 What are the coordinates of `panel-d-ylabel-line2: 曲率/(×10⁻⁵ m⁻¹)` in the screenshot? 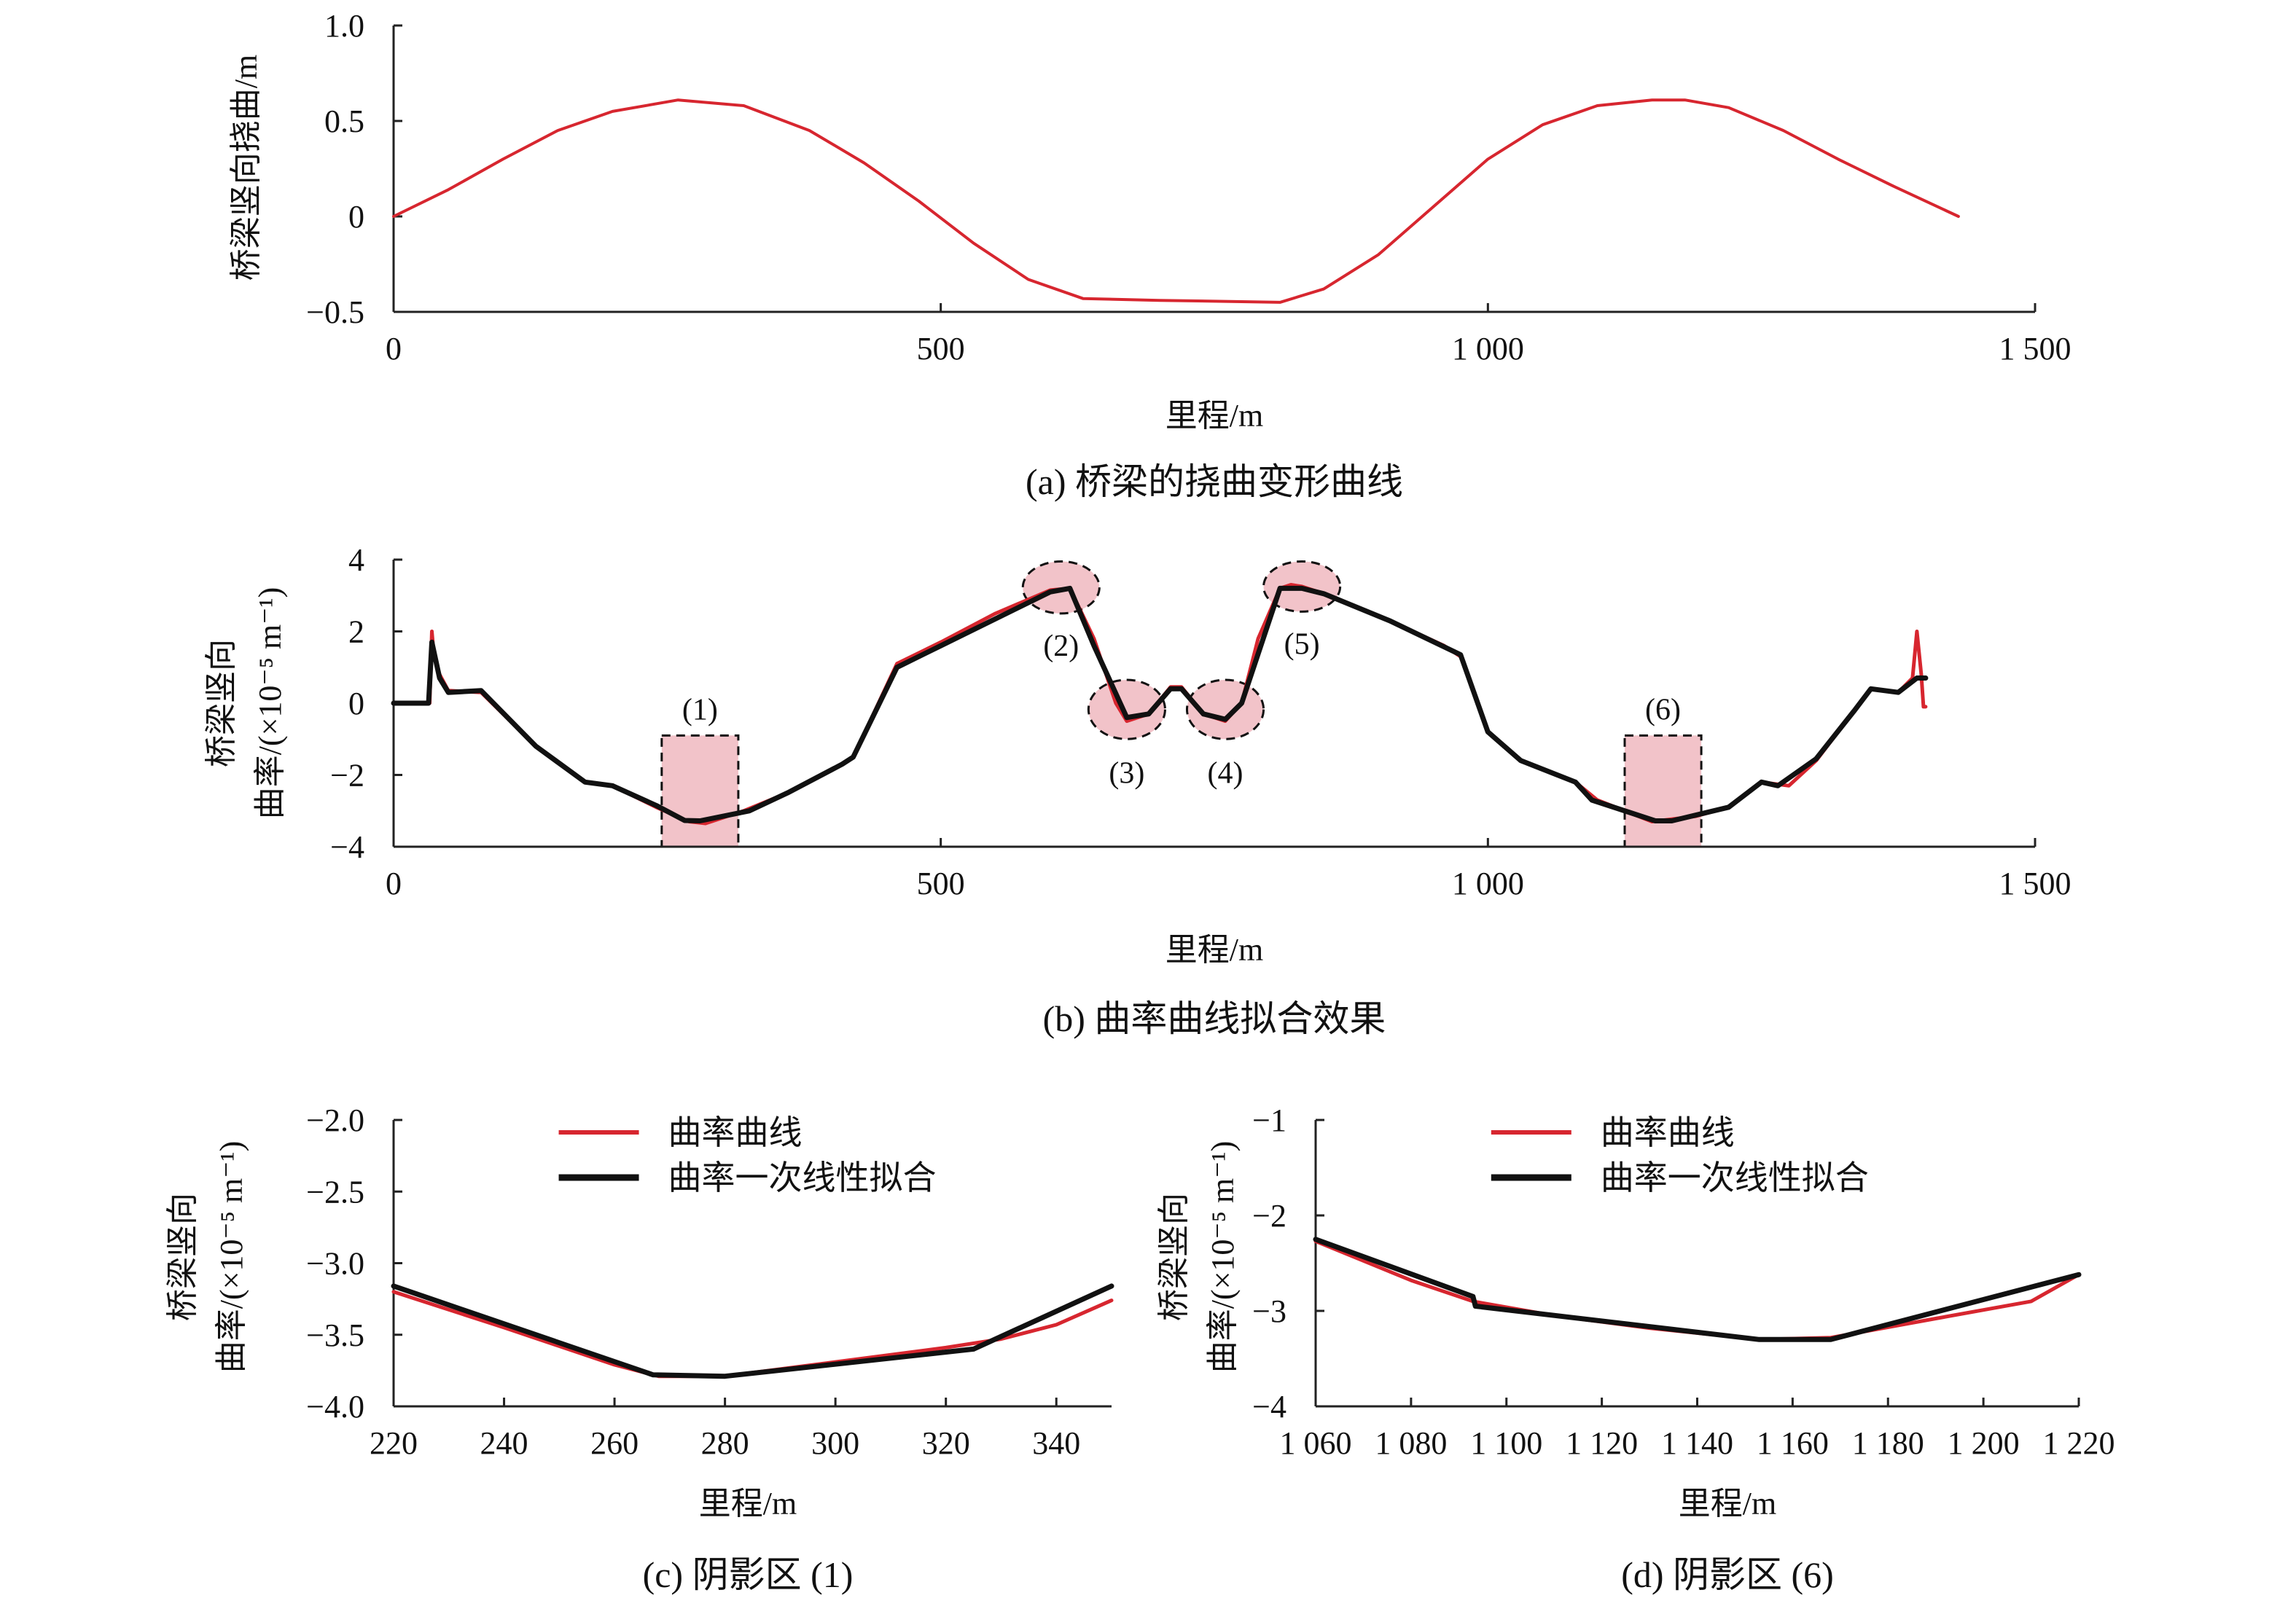 It's located at (1223, 1257).